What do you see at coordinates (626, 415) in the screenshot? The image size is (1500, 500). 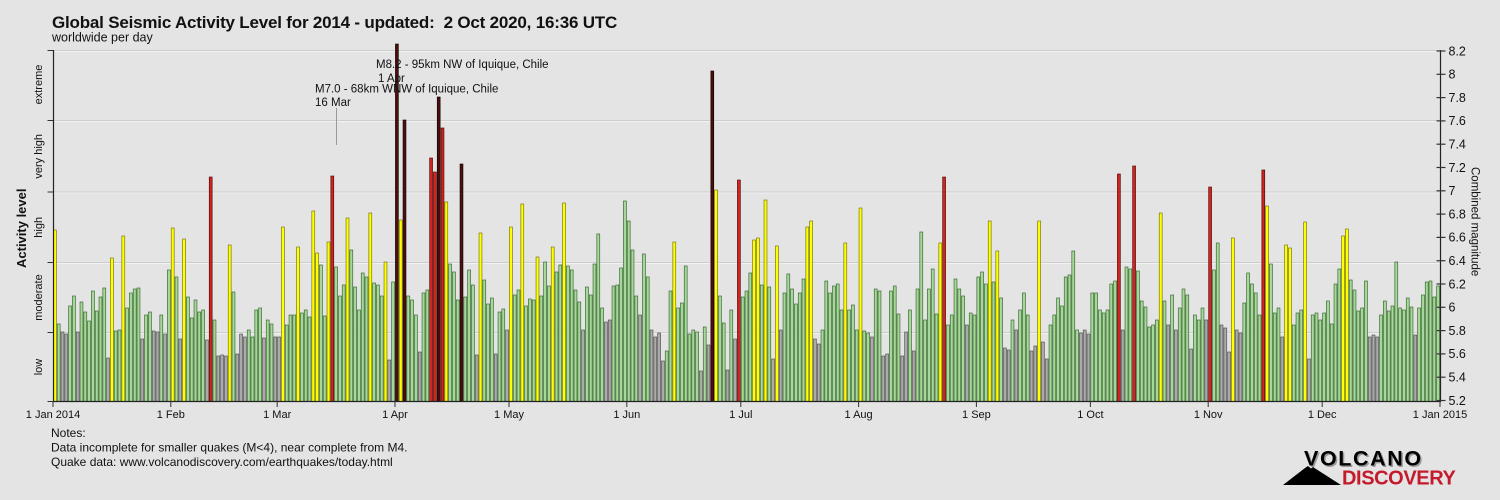 I see `svg-text: 1 Jun` at bounding box center [626, 415].